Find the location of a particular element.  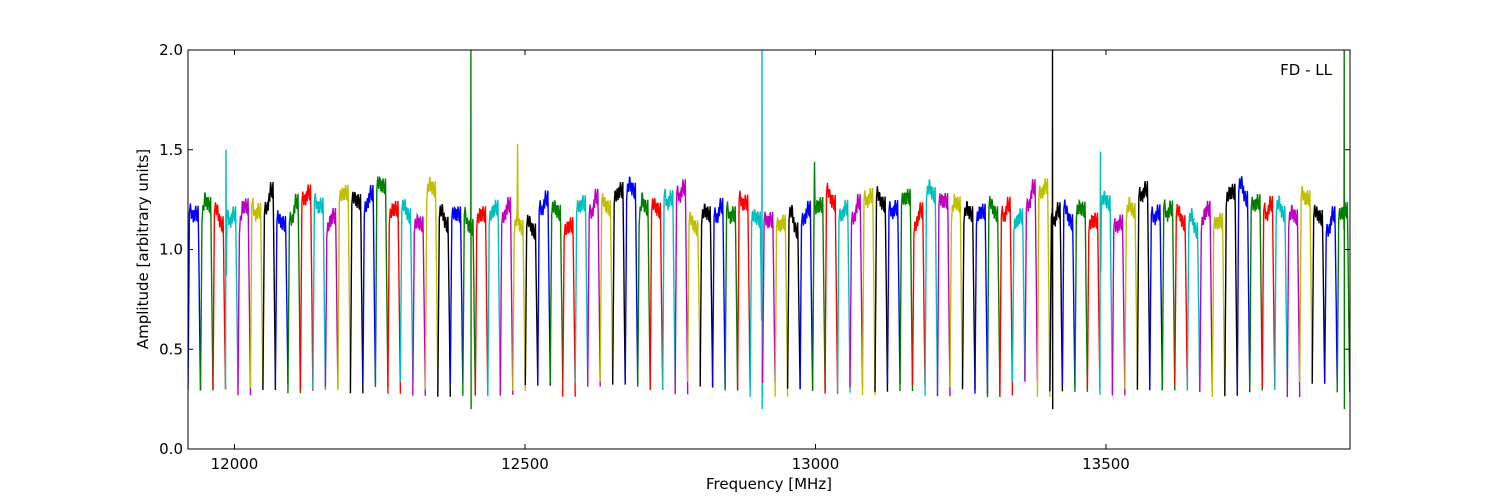

x-tick-label: 13000 is located at coordinates (816, 464).